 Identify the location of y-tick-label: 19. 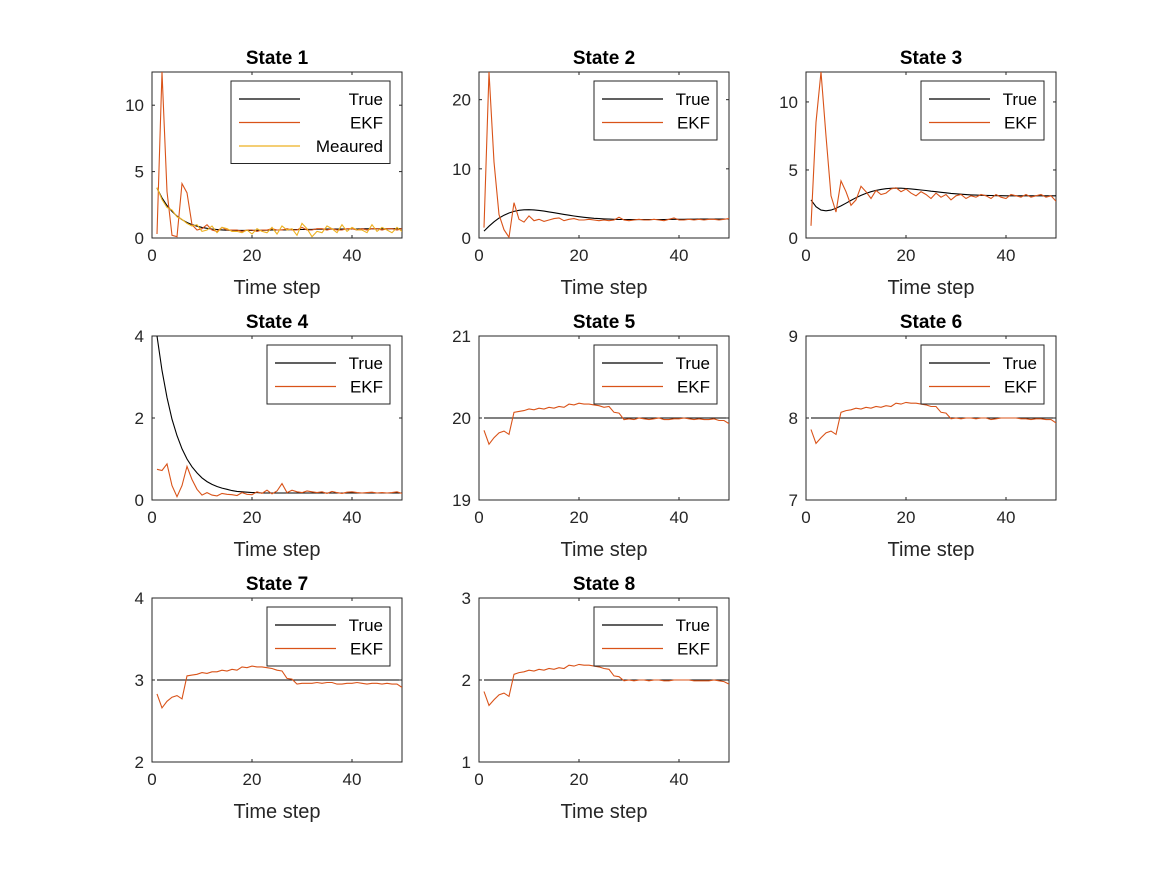
(461, 500).